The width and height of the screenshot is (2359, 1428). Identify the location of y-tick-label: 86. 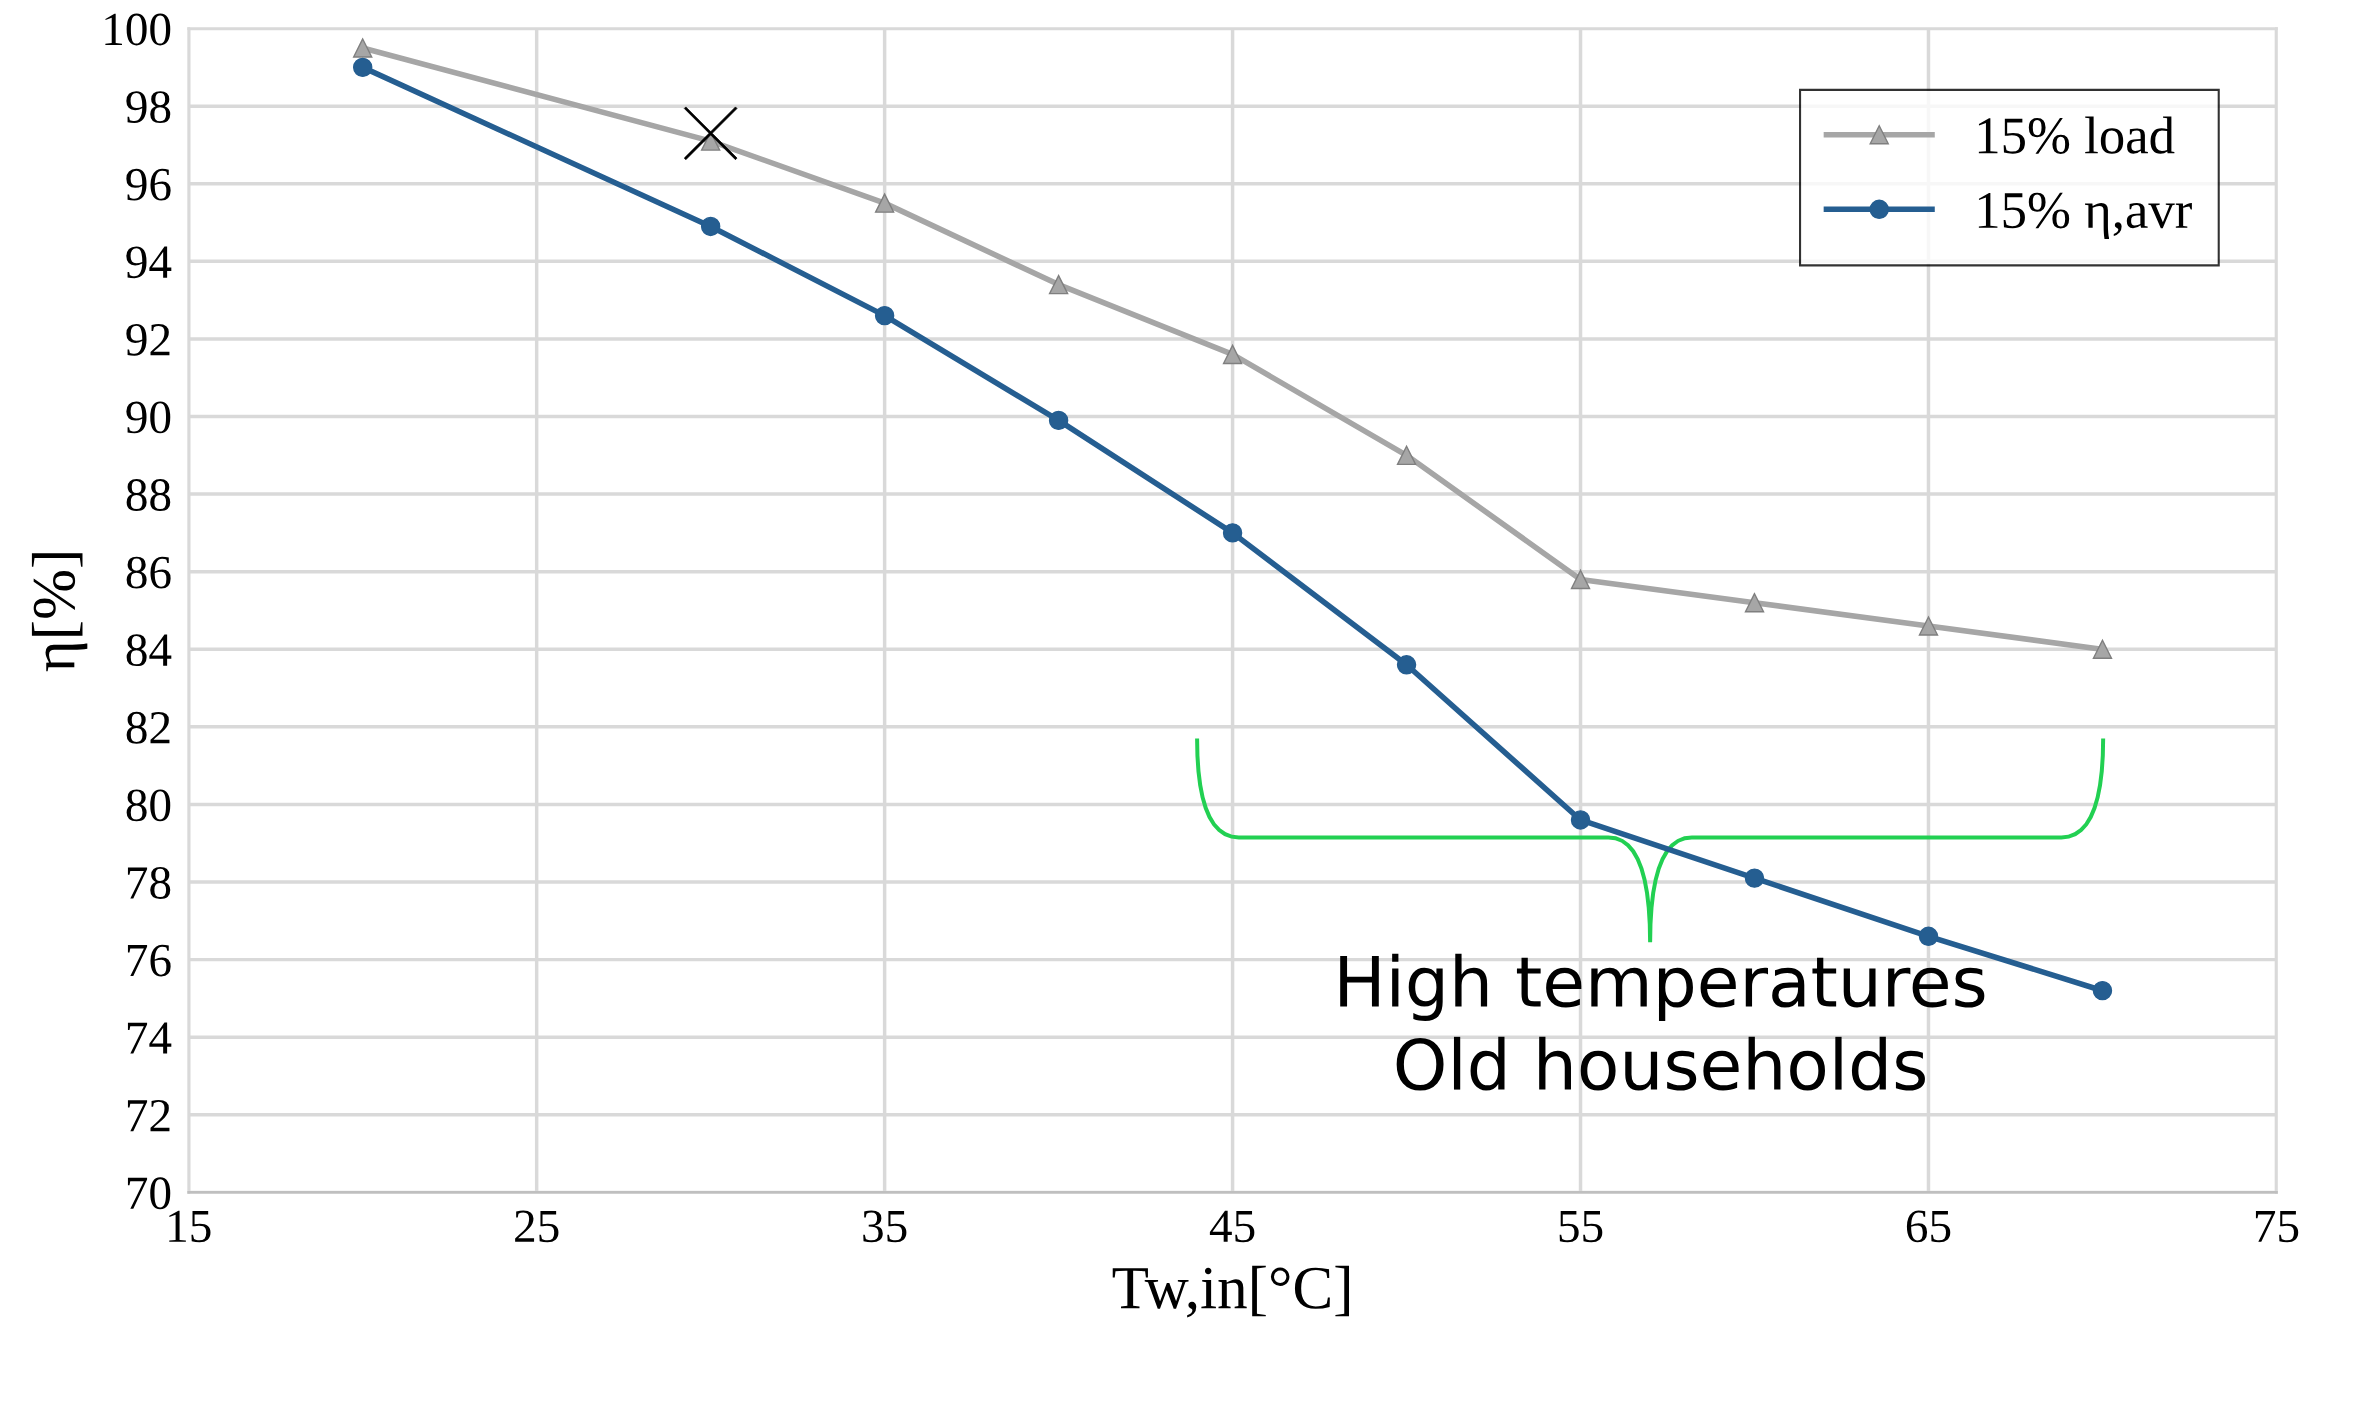
(148, 572).